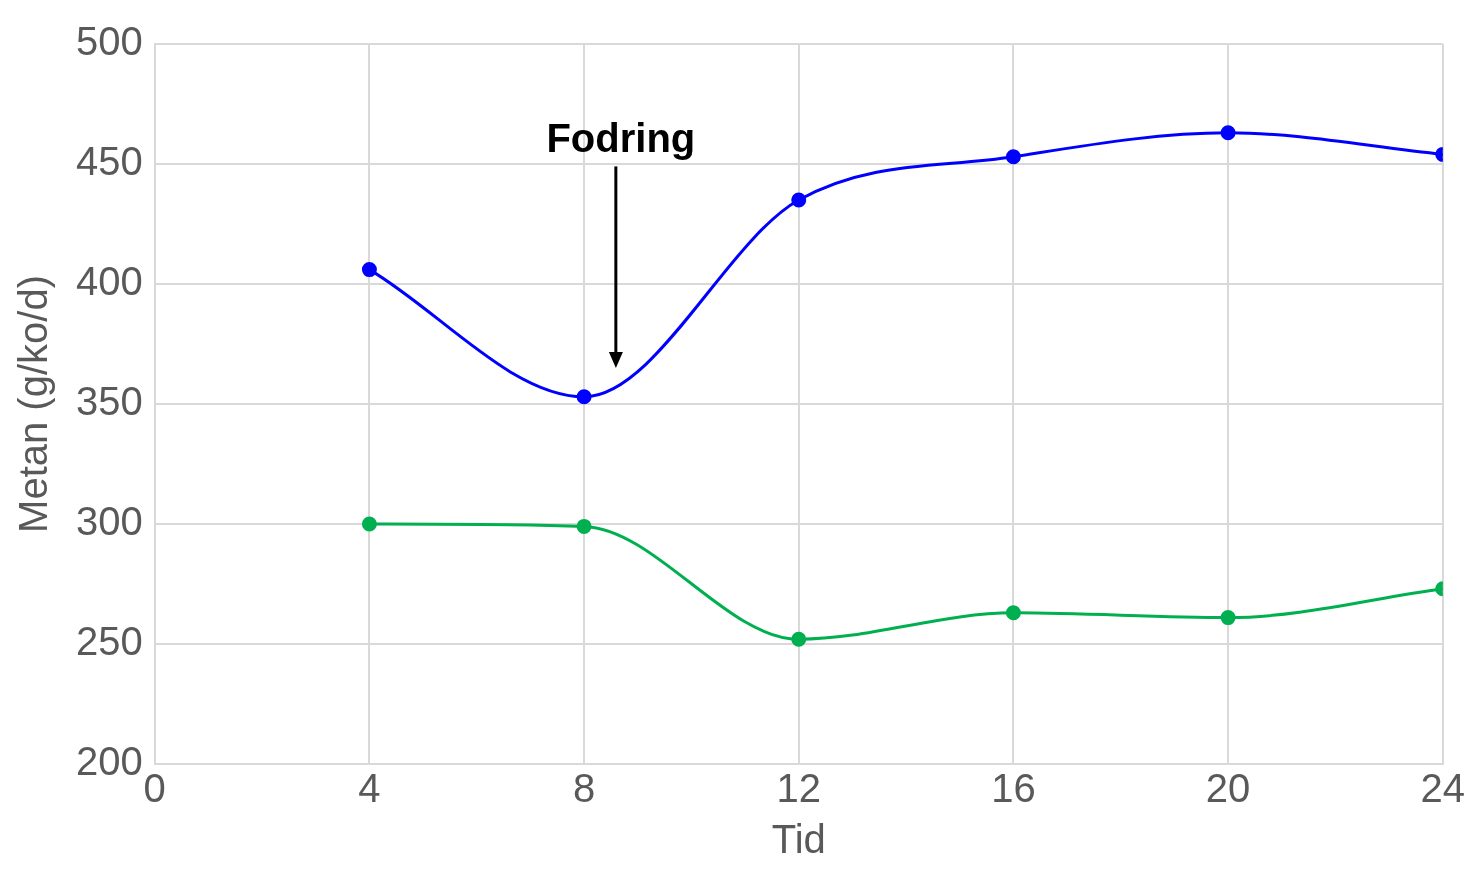  Describe the element at coordinates (584, 788) in the screenshot. I see `x-tick-label: 8` at that location.